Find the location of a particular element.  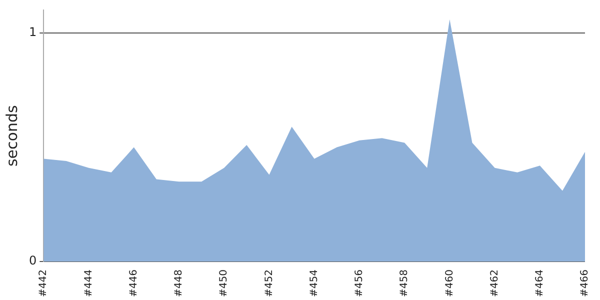

x-tick-label: #450 is located at coordinates (224, 284).